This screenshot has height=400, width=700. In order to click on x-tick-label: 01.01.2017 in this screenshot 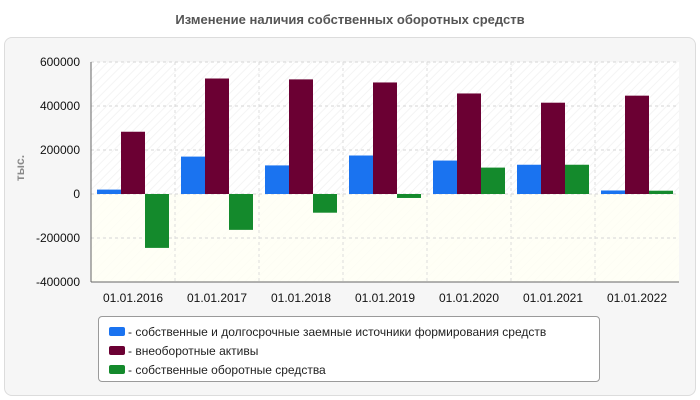, I will do `click(217, 298)`.